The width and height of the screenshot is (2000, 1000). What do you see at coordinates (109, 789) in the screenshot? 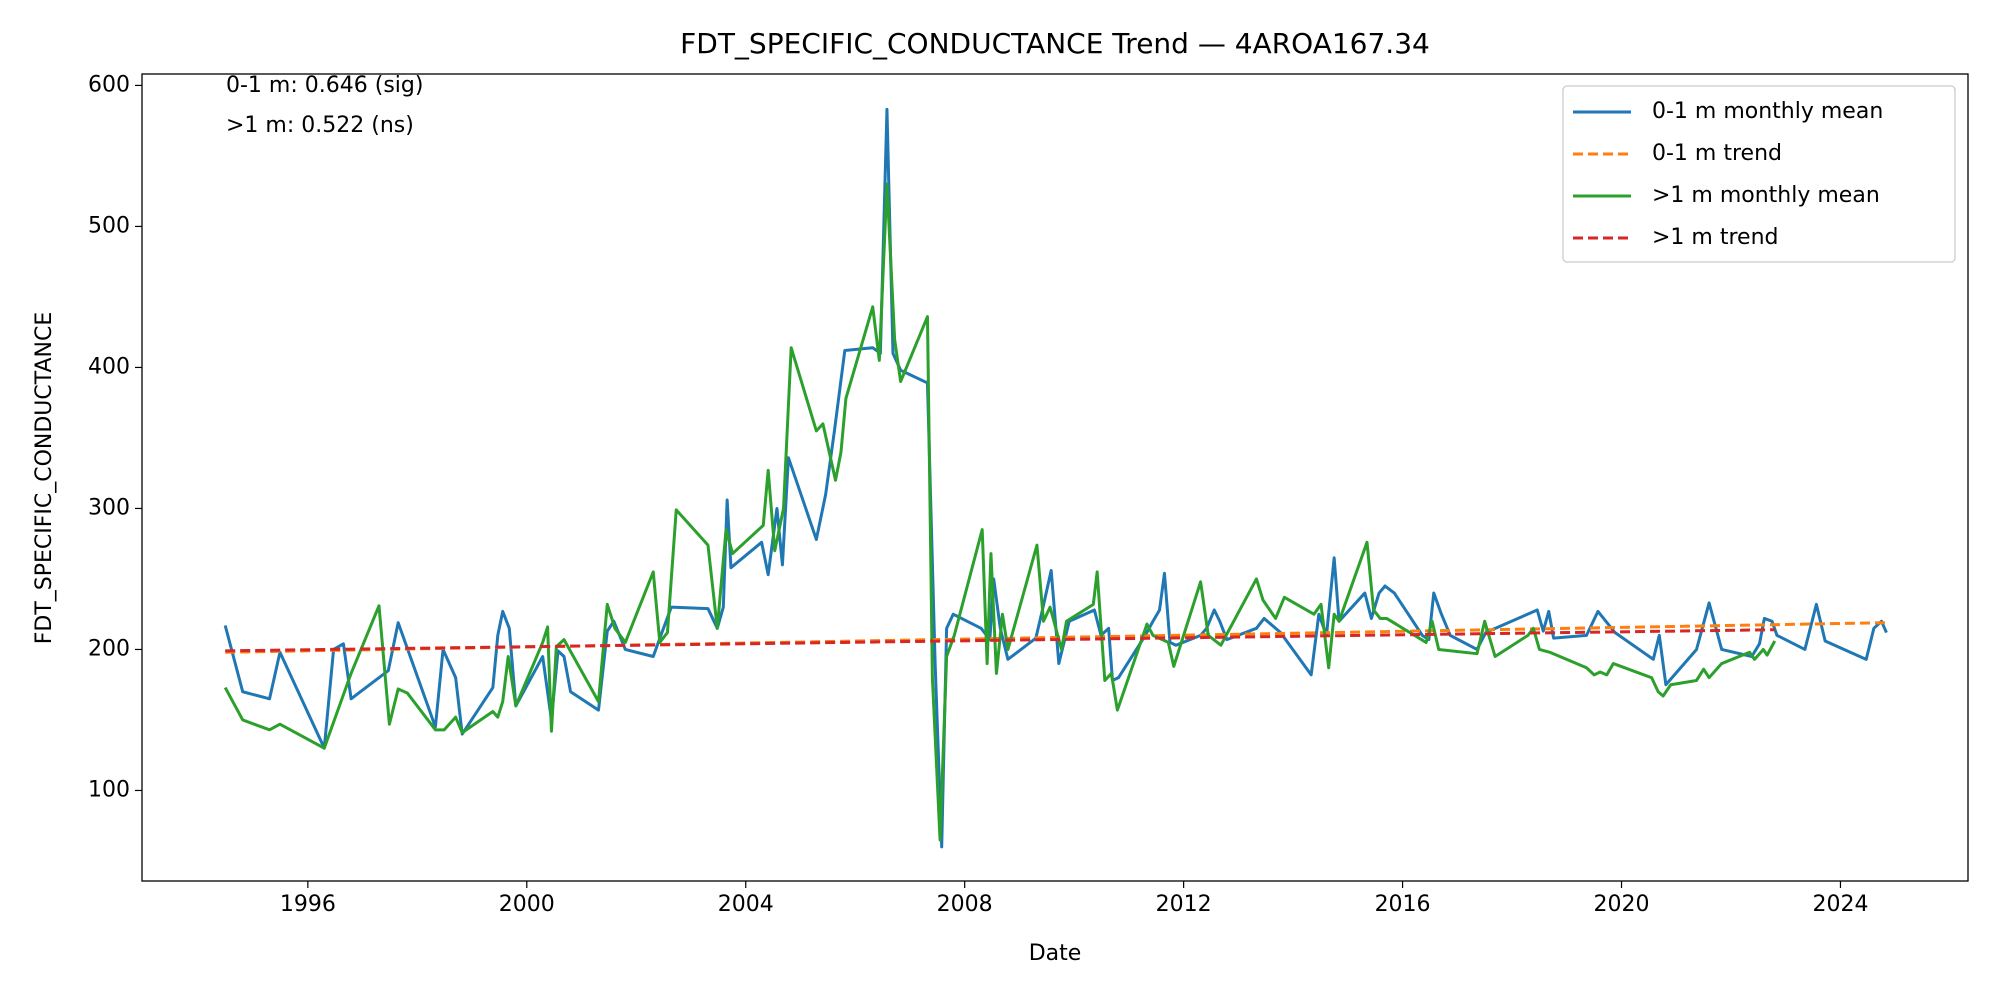
I see `y-tick-label: 100` at bounding box center [109, 789].